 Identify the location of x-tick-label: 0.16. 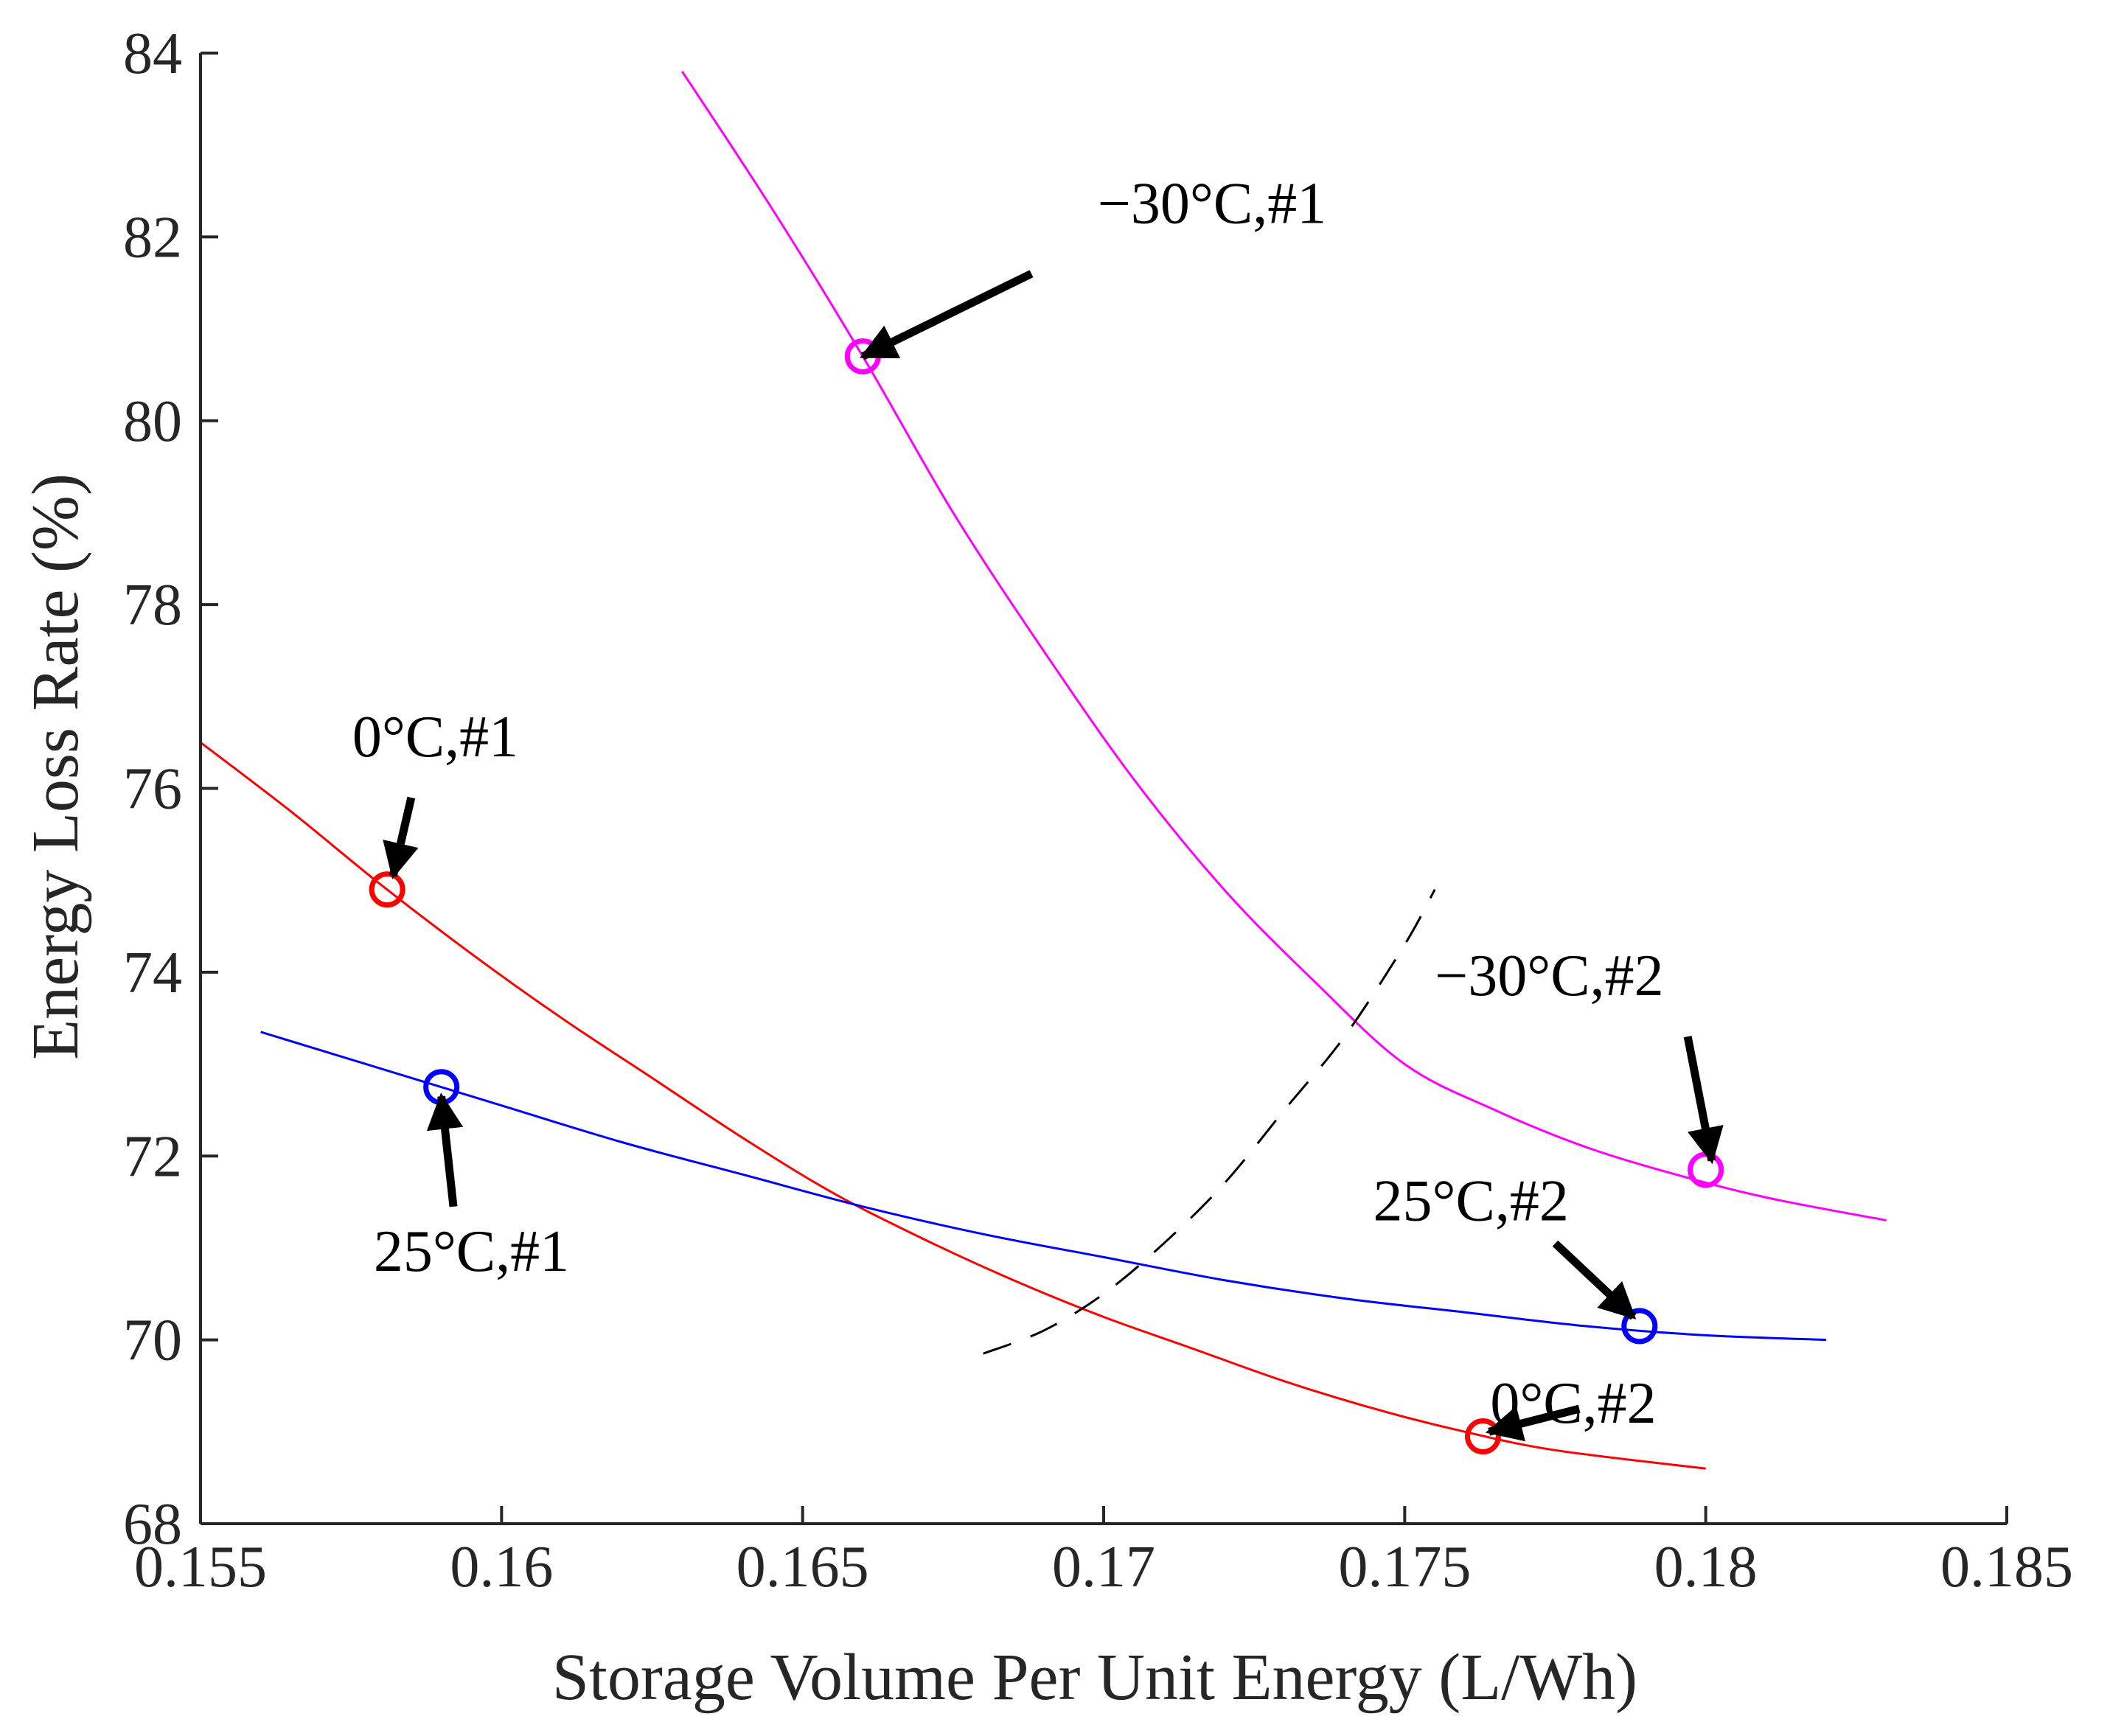
(501, 1567).